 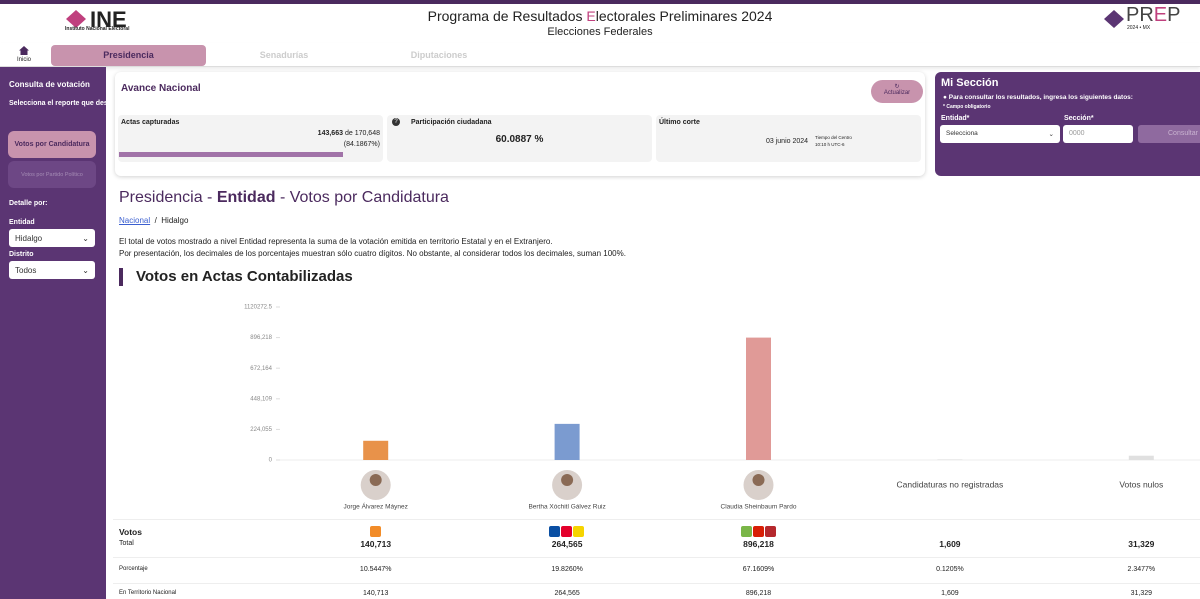 I want to click on title-part: E, so click(x=591, y=16).